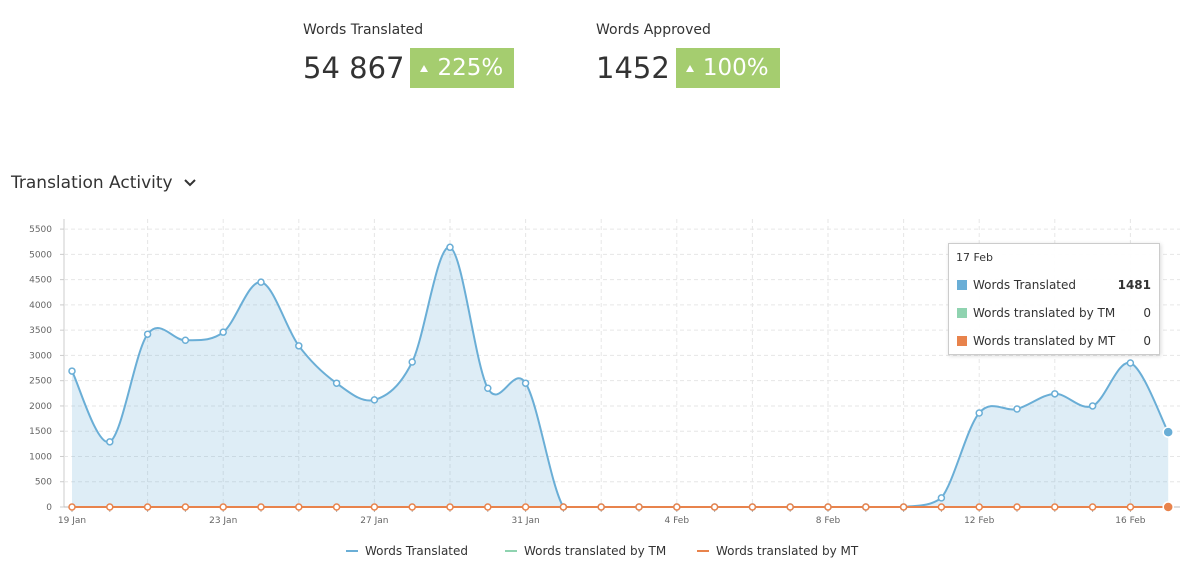  Describe the element at coordinates (787, 551) in the screenshot. I see `legend-label: Words translated by MT` at that location.